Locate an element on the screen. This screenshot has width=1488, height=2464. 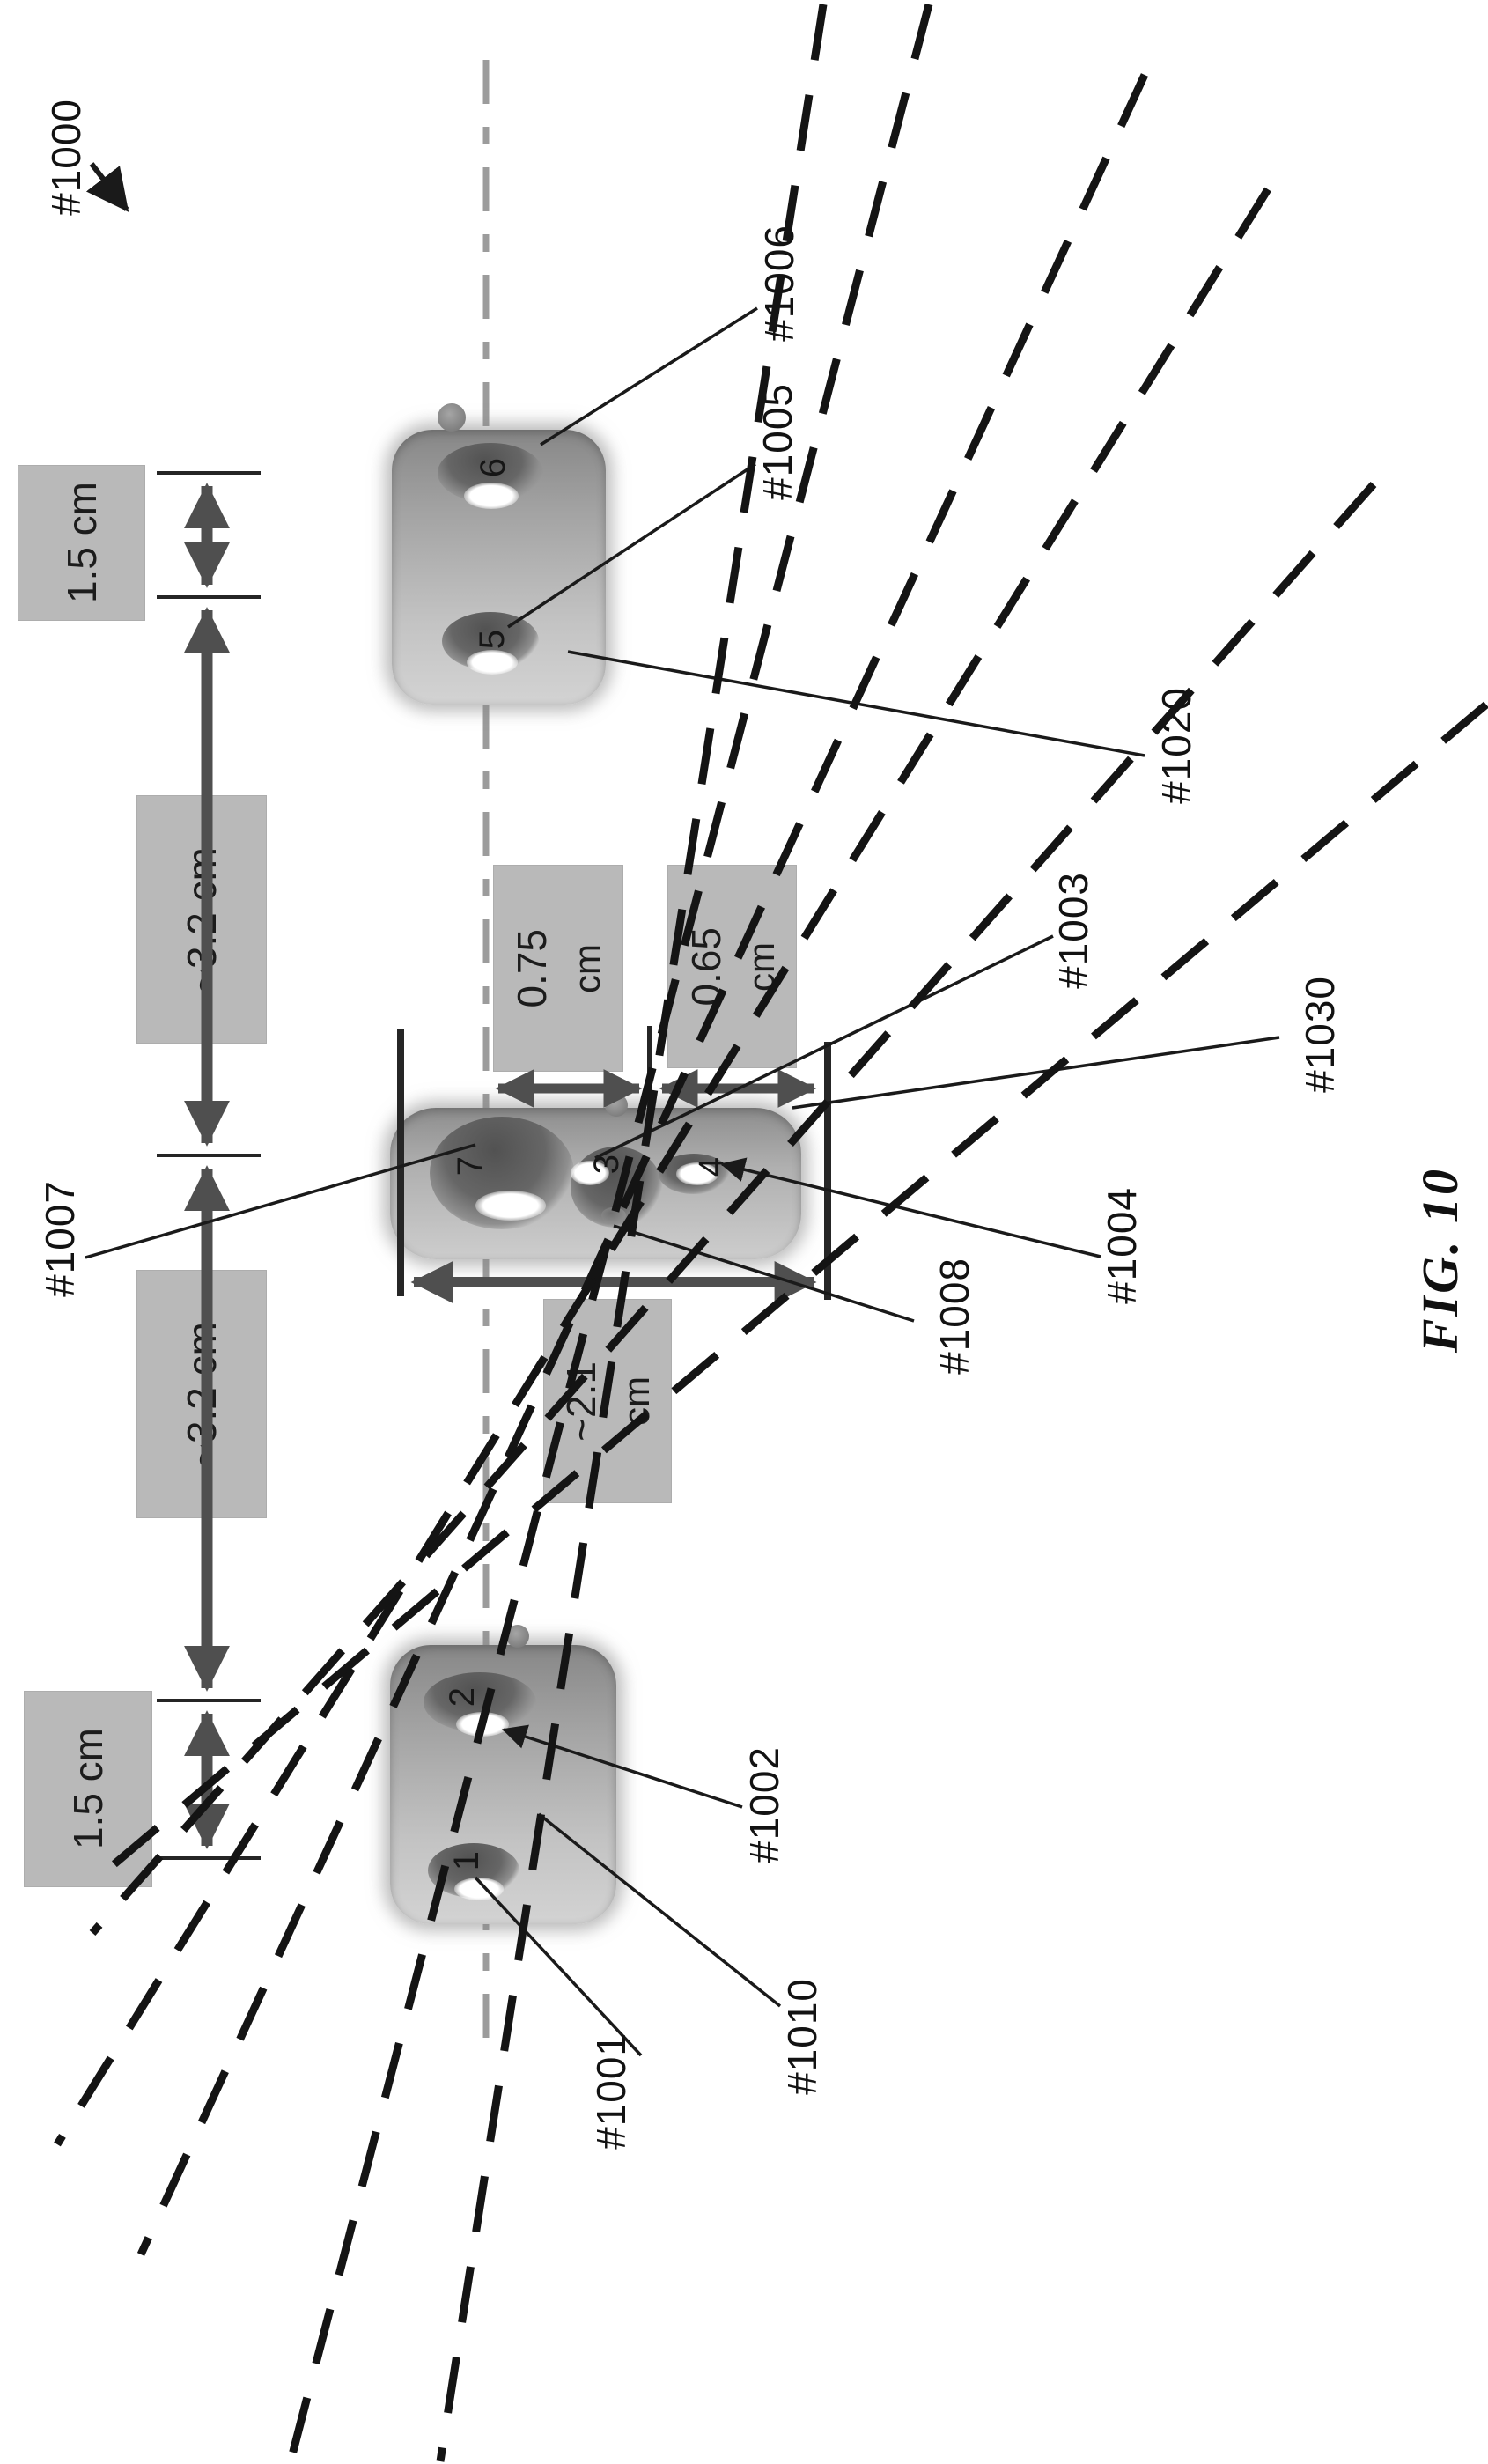
dim-box-0.75cm: 0.75 cm is located at coordinates (558, 968).